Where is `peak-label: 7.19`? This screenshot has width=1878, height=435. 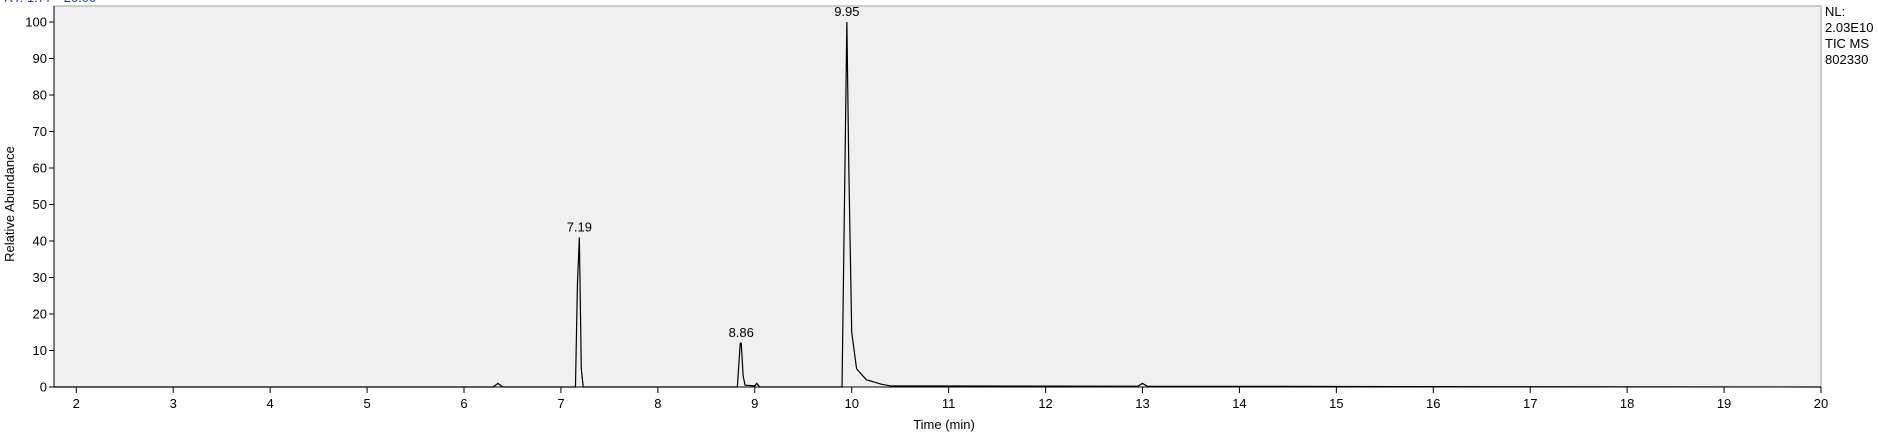
peak-label: 7.19 is located at coordinates (579, 226).